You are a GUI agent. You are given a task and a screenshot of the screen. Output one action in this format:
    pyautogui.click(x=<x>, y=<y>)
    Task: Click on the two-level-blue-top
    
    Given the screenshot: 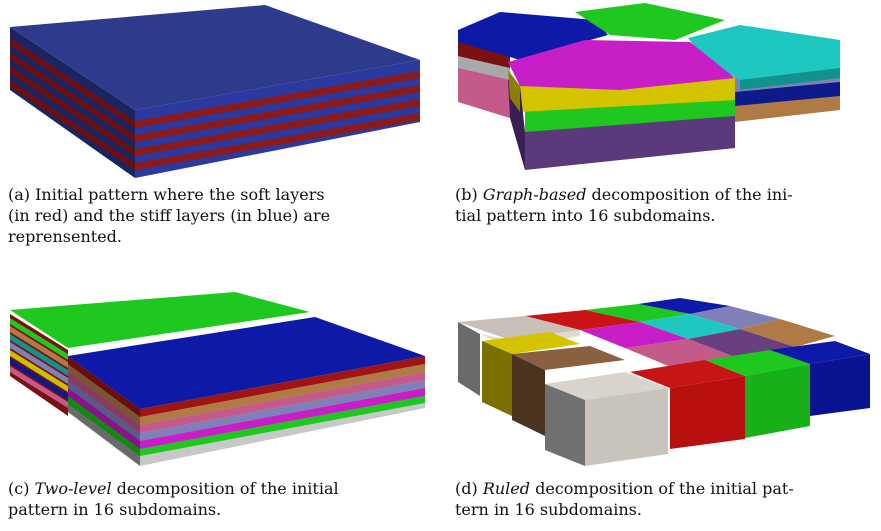 What is the action you would take?
    pyautogui.click(x=246, y=363)
    